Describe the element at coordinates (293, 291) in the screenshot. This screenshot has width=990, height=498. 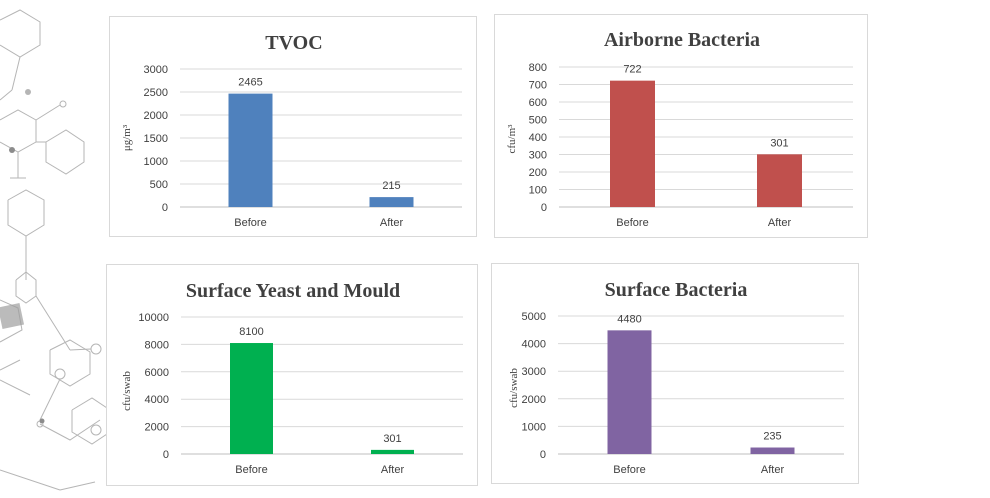
I see `chart-title: Surface Yeast and Mould` at that location.